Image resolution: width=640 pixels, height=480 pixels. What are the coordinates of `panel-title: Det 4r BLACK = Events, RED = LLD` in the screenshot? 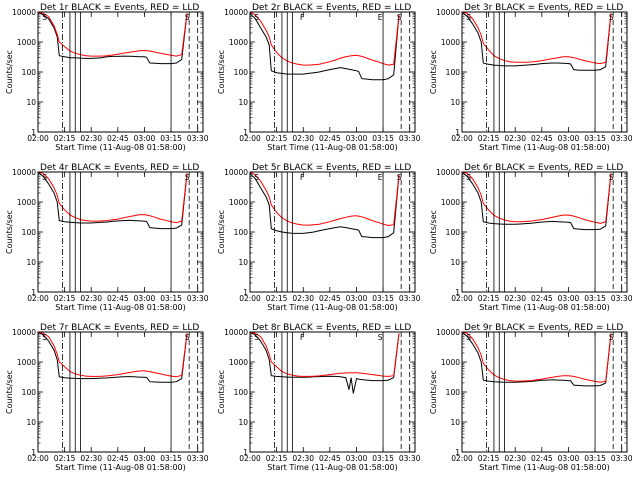 It's located at (119, 168).